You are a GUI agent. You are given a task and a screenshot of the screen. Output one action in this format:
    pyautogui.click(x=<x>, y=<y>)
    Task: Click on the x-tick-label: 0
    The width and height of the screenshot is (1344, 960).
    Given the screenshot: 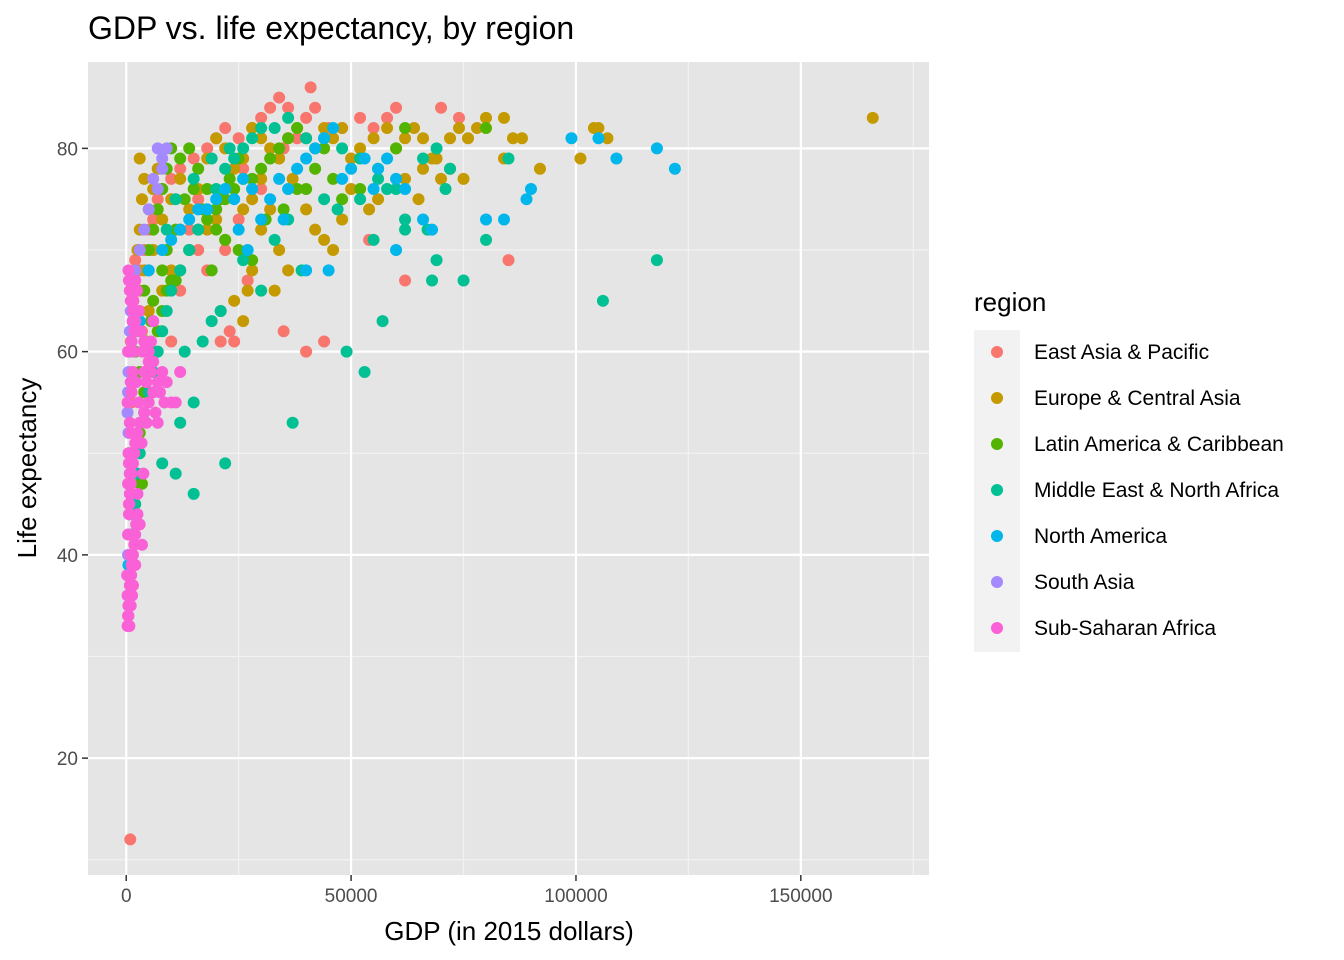 What is the action you would take?
    pyautogui.click(x=126, y=896)
    